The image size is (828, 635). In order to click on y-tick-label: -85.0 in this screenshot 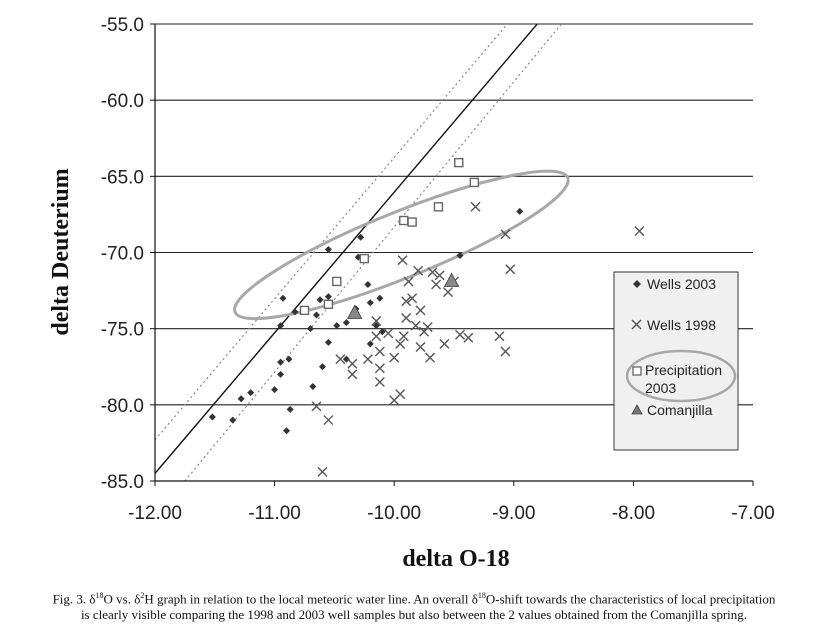, I will do `click(122, 482)`.